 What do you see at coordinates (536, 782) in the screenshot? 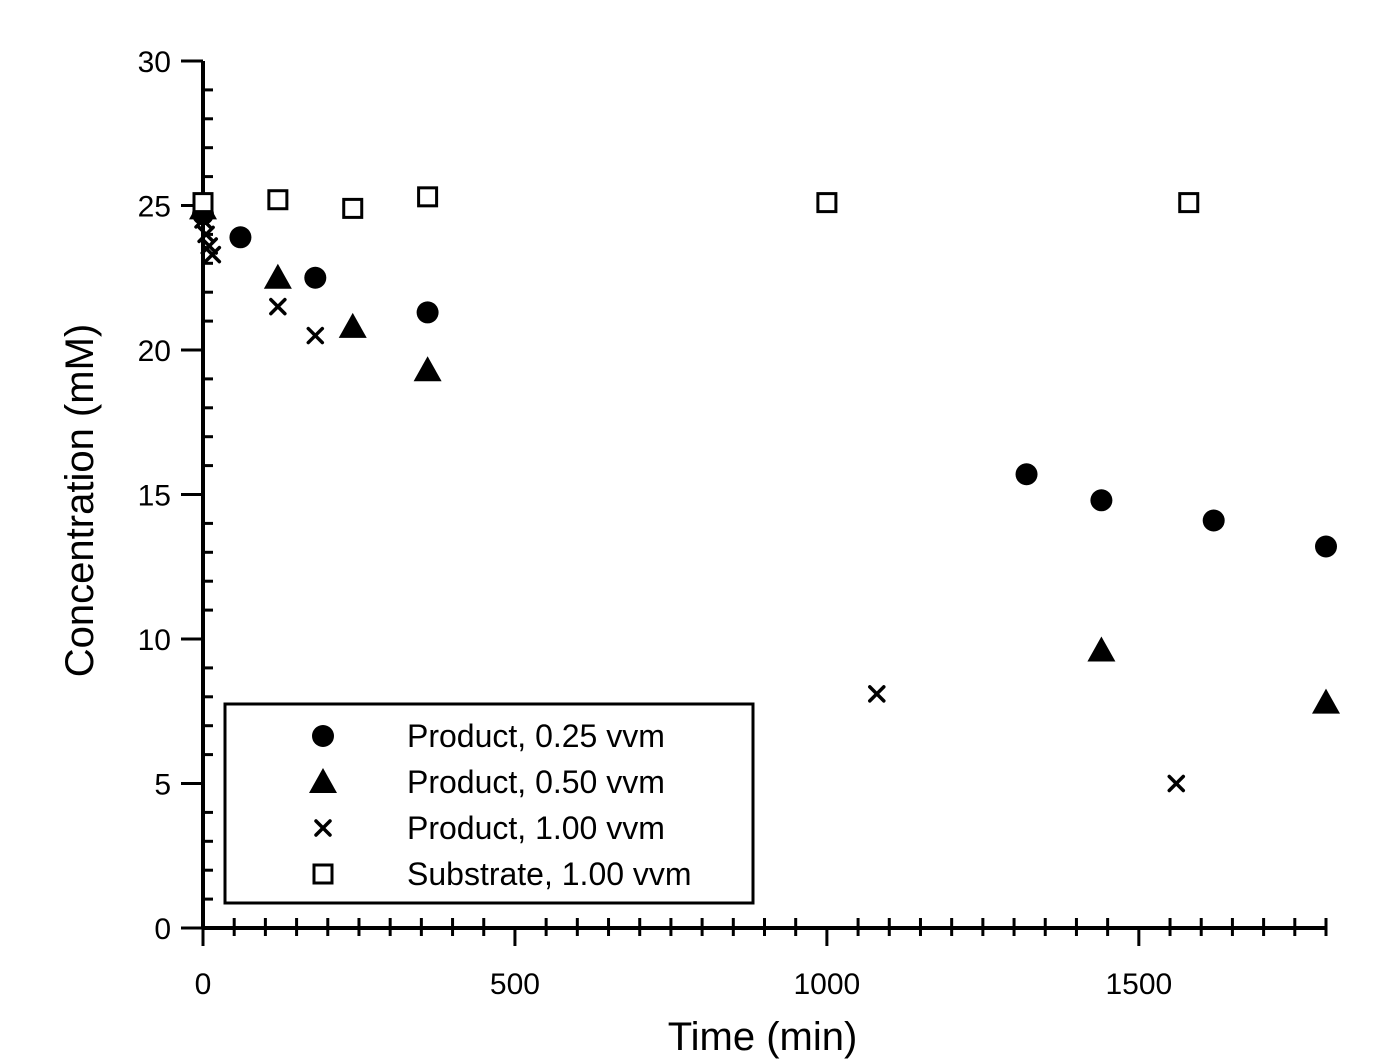
I see `legend-label: Product, 0.50 vvm` at bounding box center [536, 782].